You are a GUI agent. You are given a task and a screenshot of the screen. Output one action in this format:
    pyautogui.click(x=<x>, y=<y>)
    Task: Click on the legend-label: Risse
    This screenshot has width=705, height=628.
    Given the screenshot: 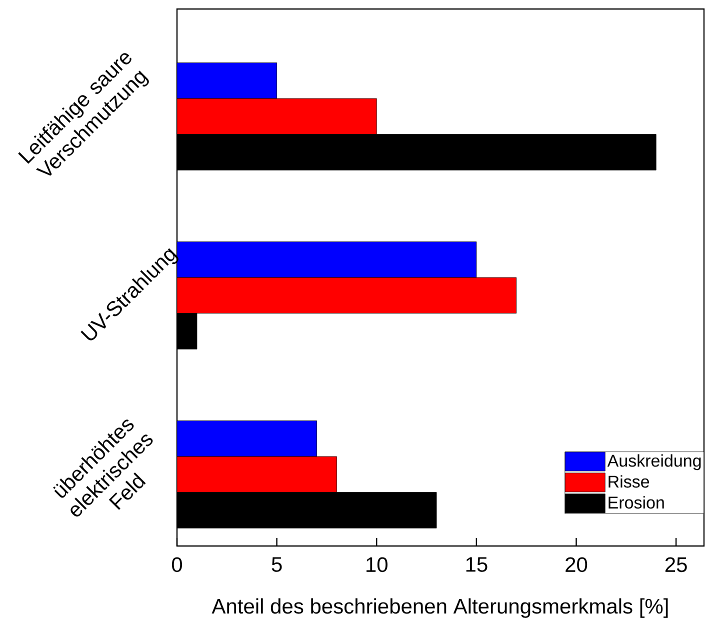 What is the action you would take?
    pyautogui.click(x=629, y=481)
    